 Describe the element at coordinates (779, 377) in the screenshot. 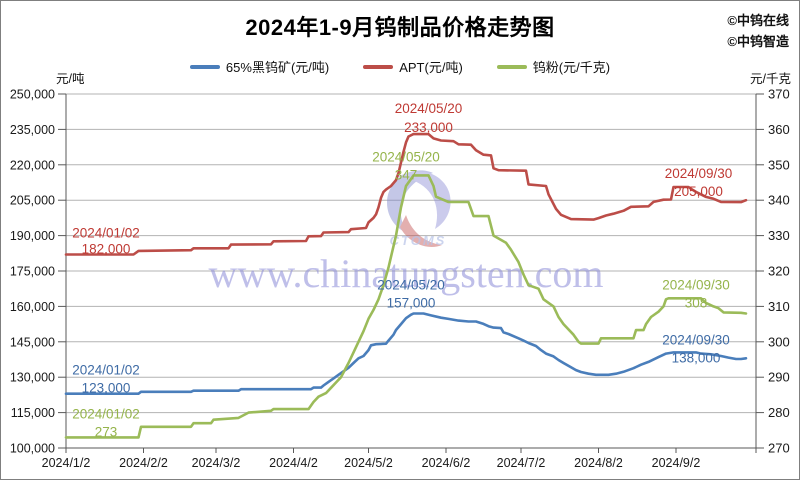

I see `right-axis-tick-label: 290` at that location.